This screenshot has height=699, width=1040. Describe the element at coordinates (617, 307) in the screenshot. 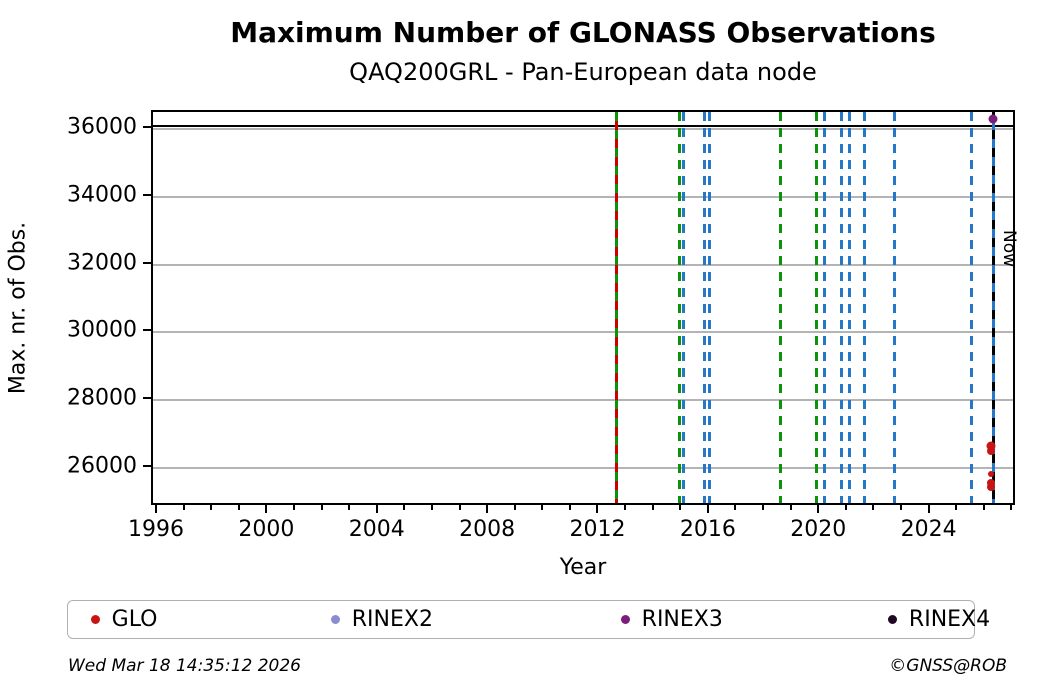

I see `event-line-2012.63` at that location.